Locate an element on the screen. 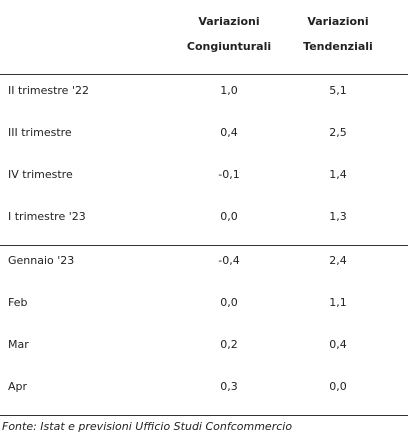 The height and width of the screenshot is (441, 416). row-label: IV trimestre is located at coordinates (40, 174).